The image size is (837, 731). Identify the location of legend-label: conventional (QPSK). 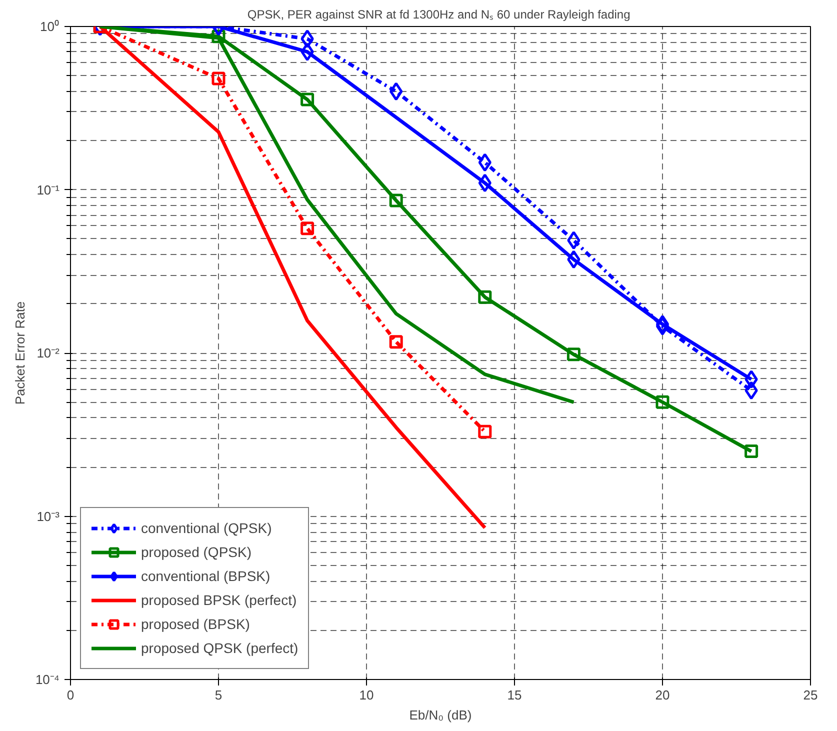
(206, 528).